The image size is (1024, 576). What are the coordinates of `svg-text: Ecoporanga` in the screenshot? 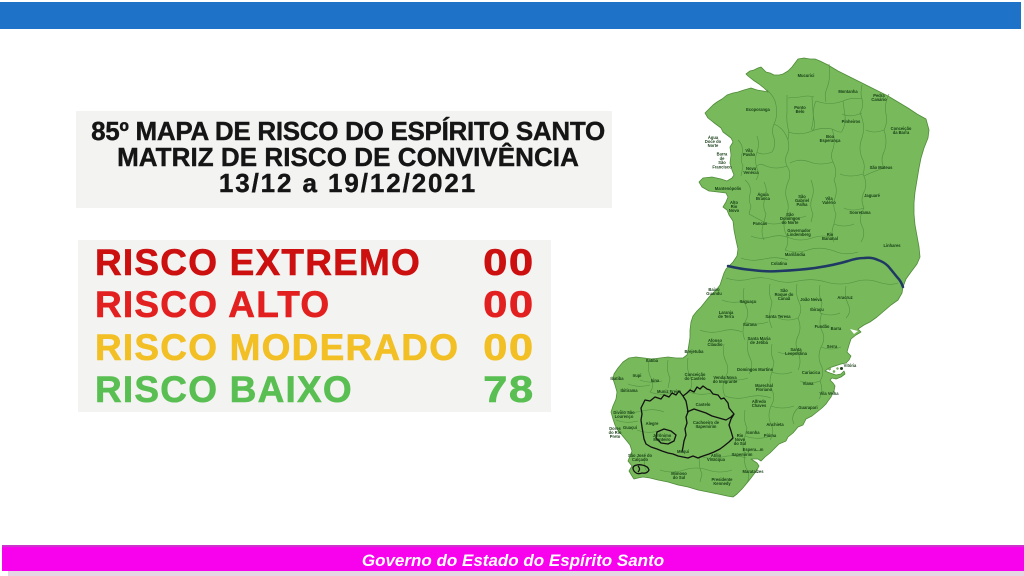 It's located at (758, 109).